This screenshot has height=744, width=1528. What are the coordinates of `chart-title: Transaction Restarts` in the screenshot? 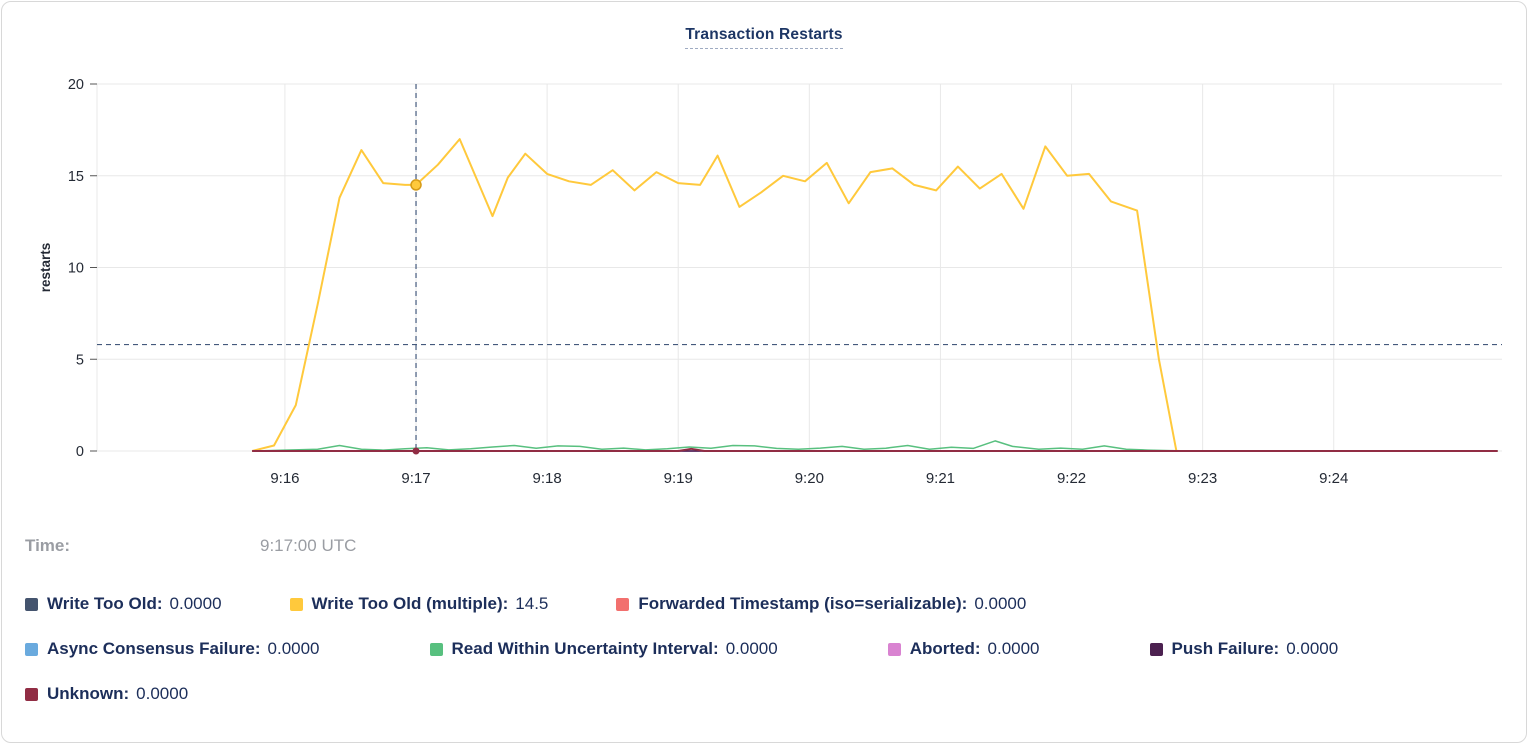 It's located at (764, 37).